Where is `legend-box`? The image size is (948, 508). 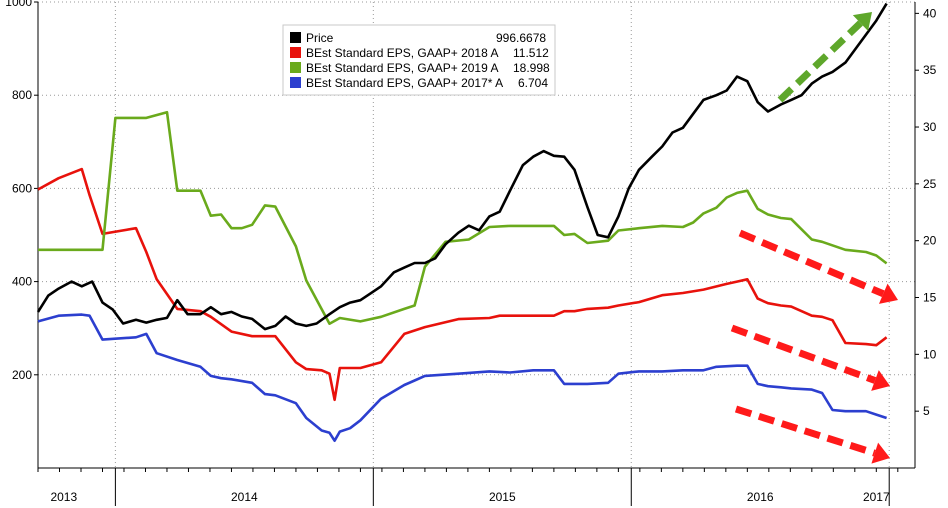
legend-box is located at coordinates (419, 60).